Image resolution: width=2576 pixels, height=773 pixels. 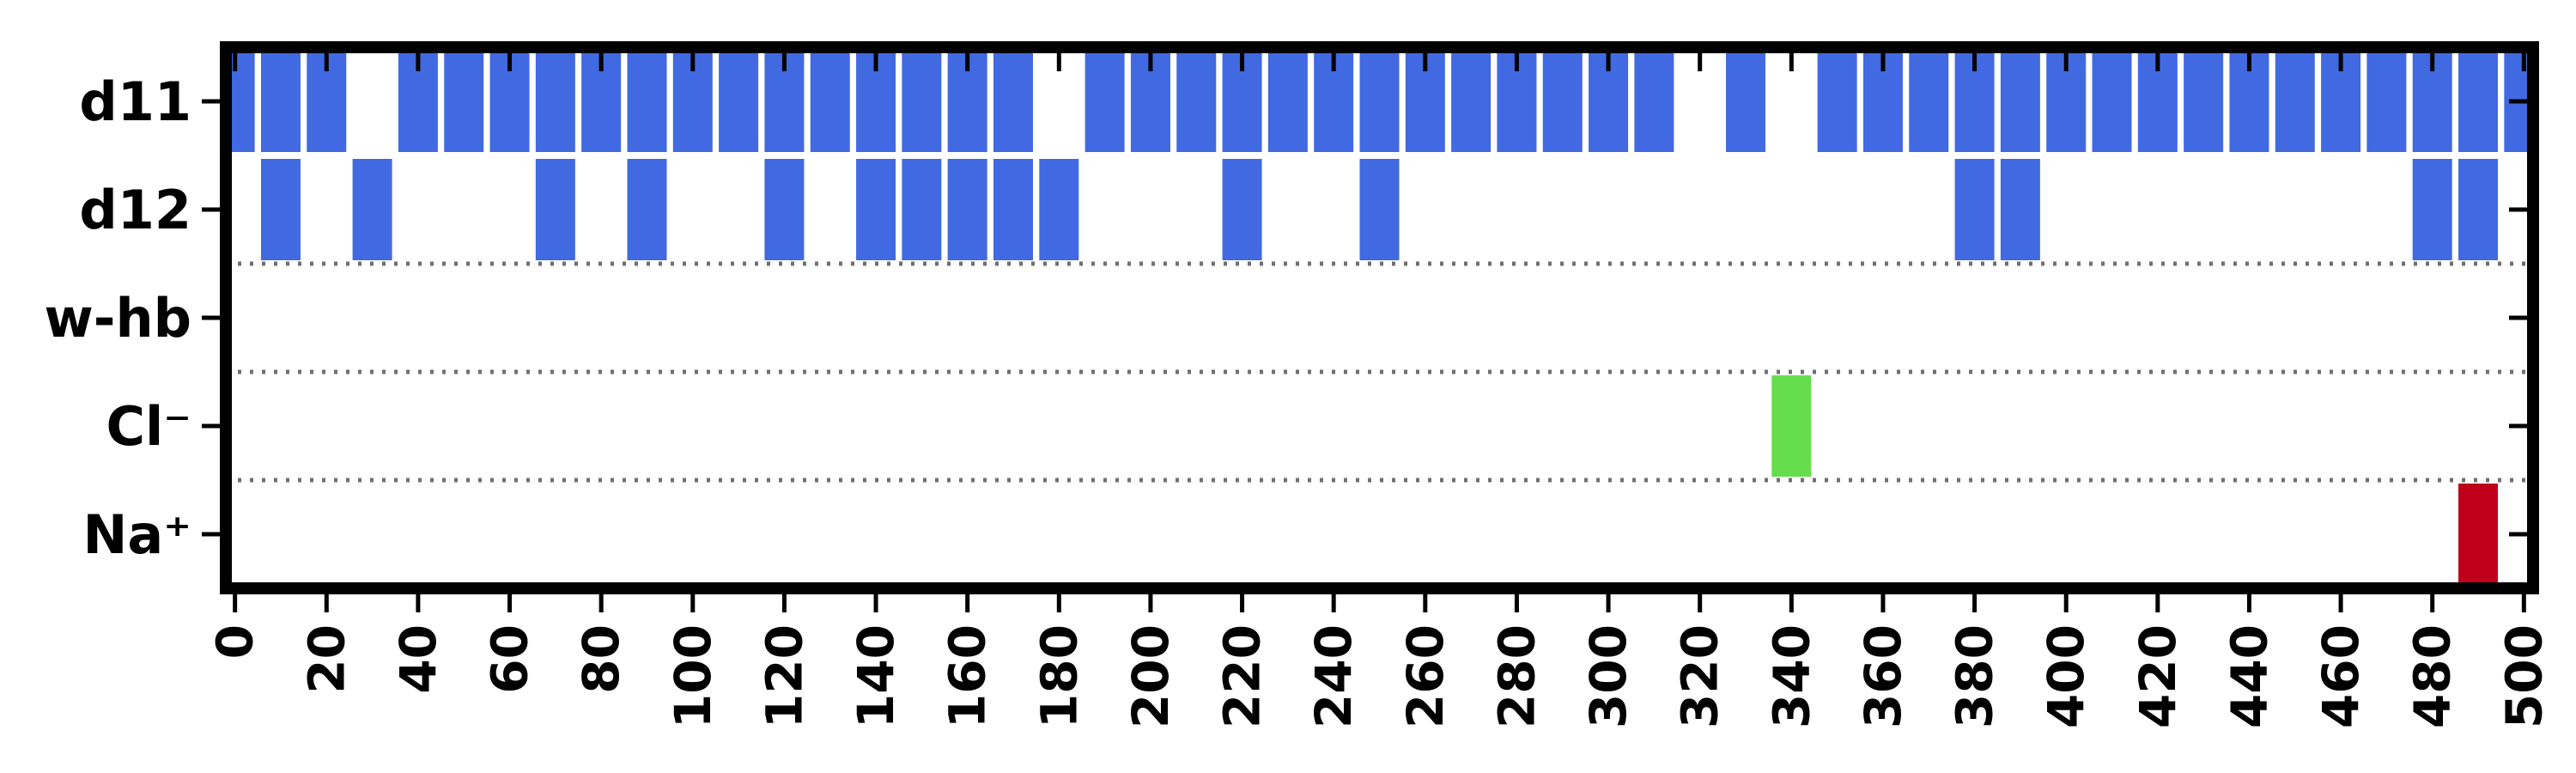 What do you see at coordinates (784, 676) in the screenshot?
I see `x-tick-label: 120` at bounding box center [784, 676].